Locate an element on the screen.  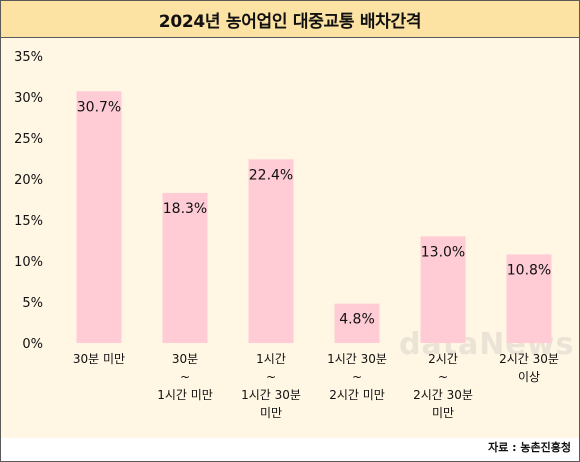
category-label: 이상 is located at coordinates (529, 377).